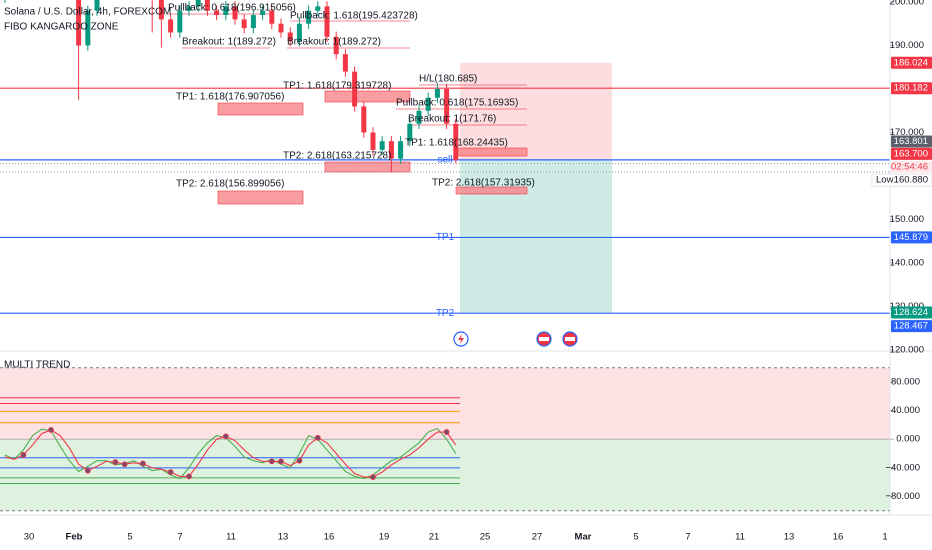 This screenshot has height=550, width=932. I want to click on line-label: sell, so click(444, 160).